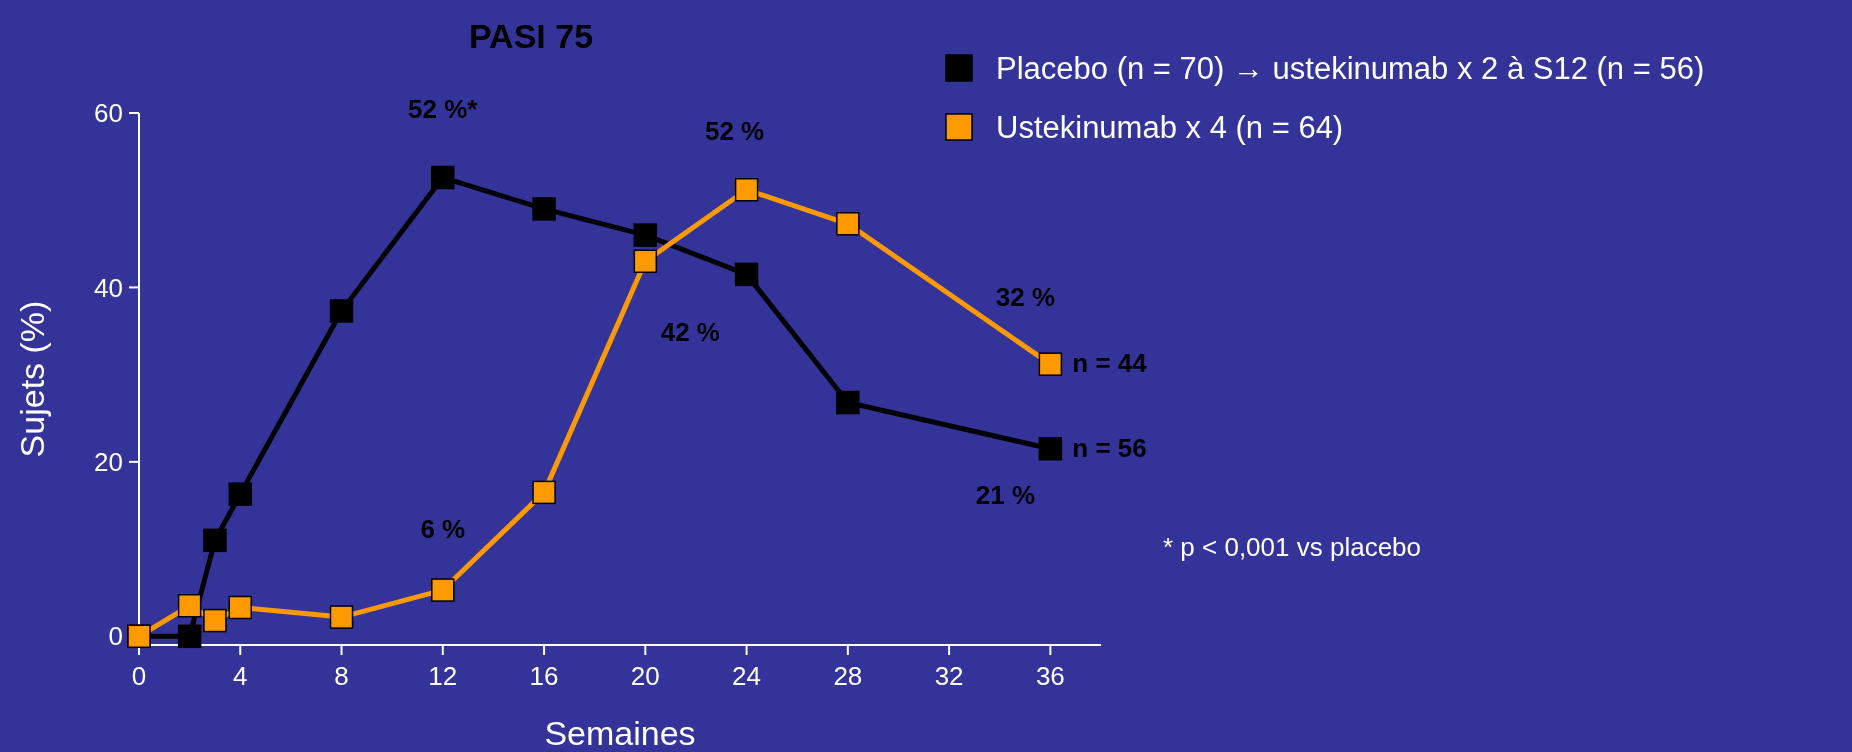 Image resolution: width=1852 pixels, height=752 pixels. What do you see at coordinates (1050, 676) in the screenshot?
I see `x-tick-label: 36` at bounding box center [1050, 676].